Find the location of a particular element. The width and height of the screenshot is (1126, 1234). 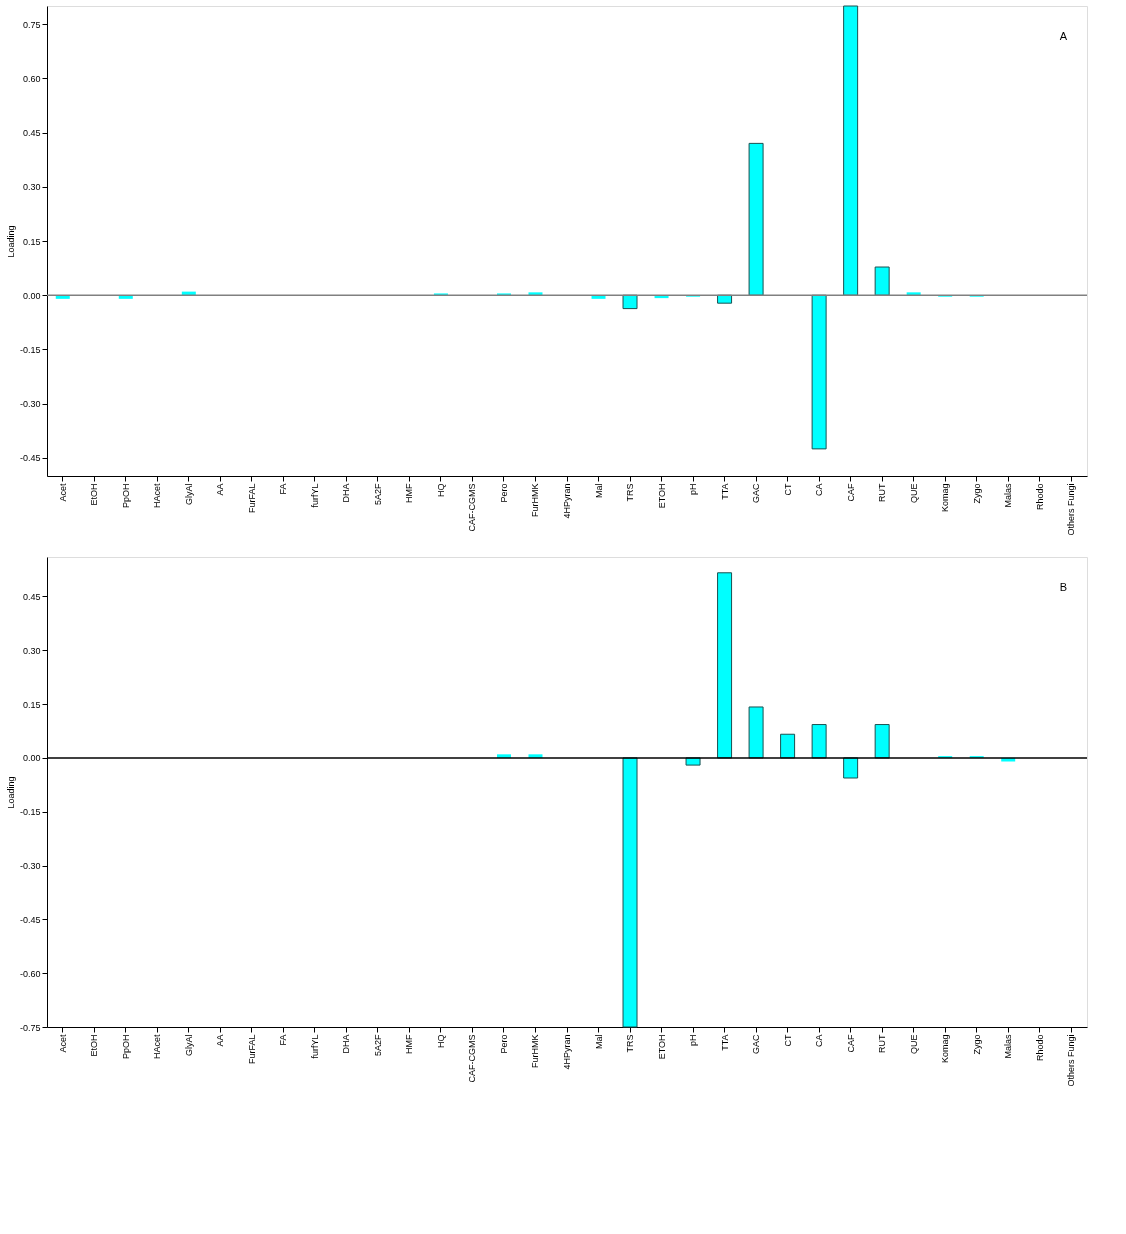

y-tick-label: -0.60 is located at coordinates (30, 973).